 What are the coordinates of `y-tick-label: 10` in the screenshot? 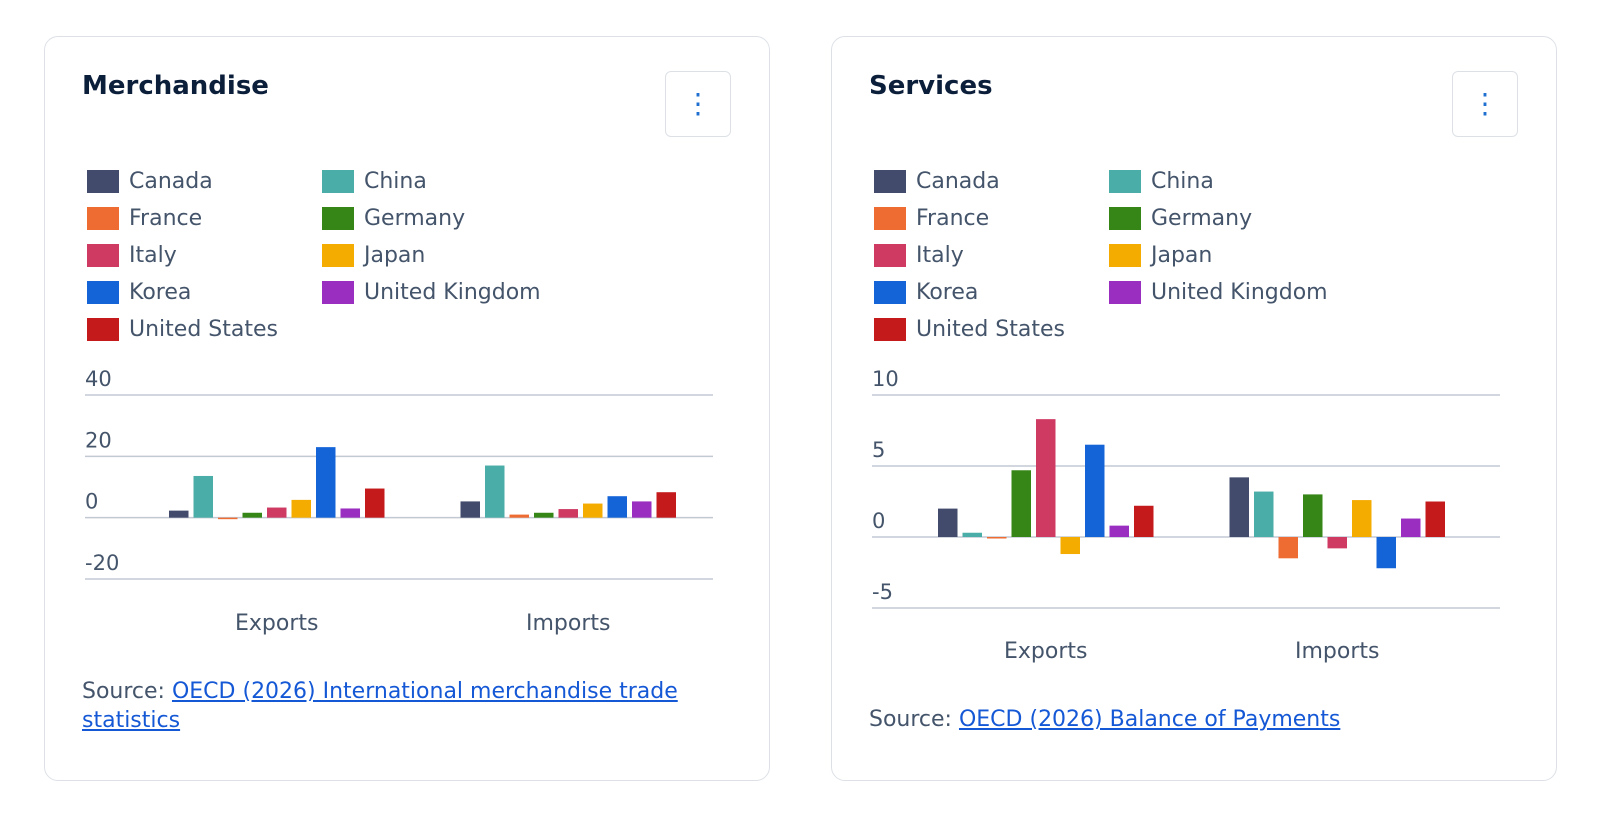 It's located at (885, 379).